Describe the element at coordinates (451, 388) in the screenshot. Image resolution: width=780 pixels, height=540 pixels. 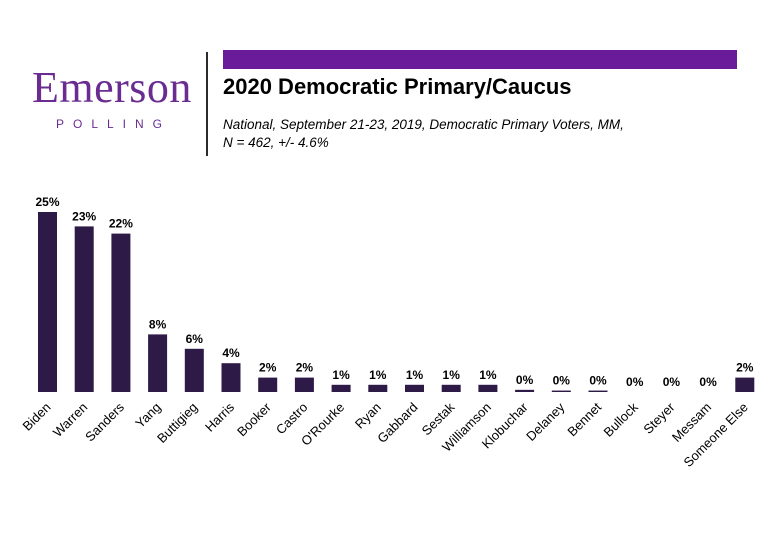
I see `bar-sestak` at that location.